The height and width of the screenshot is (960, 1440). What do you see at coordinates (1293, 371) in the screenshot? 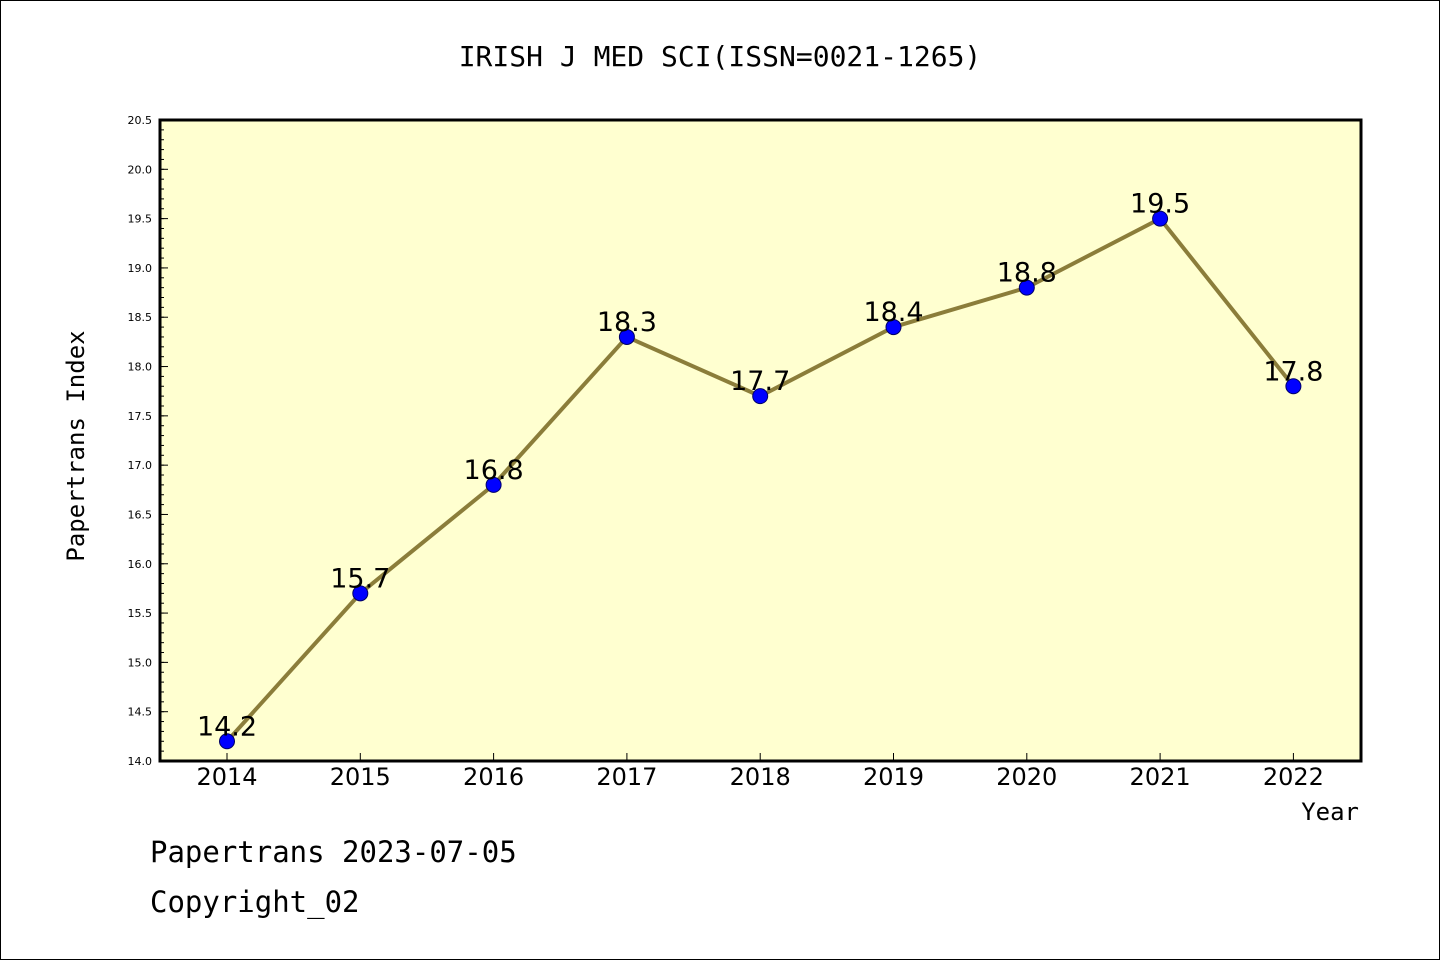
I see `data-label: 17.8` at bounding box center [1293, 371].